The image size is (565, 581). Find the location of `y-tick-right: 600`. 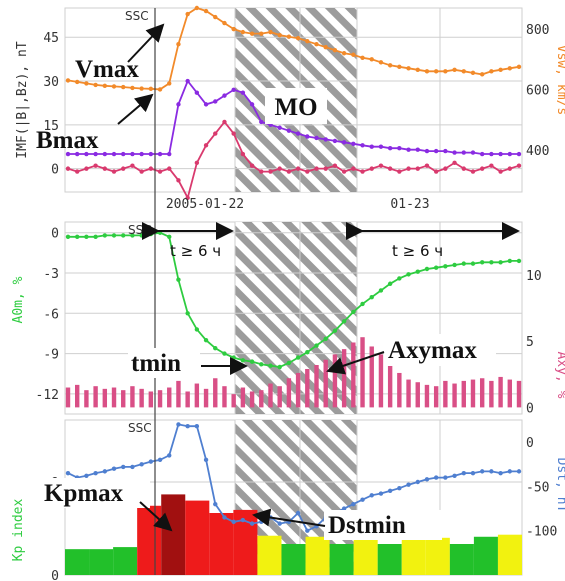

y-tick-right: 600 is located at coordinates (537, 90).